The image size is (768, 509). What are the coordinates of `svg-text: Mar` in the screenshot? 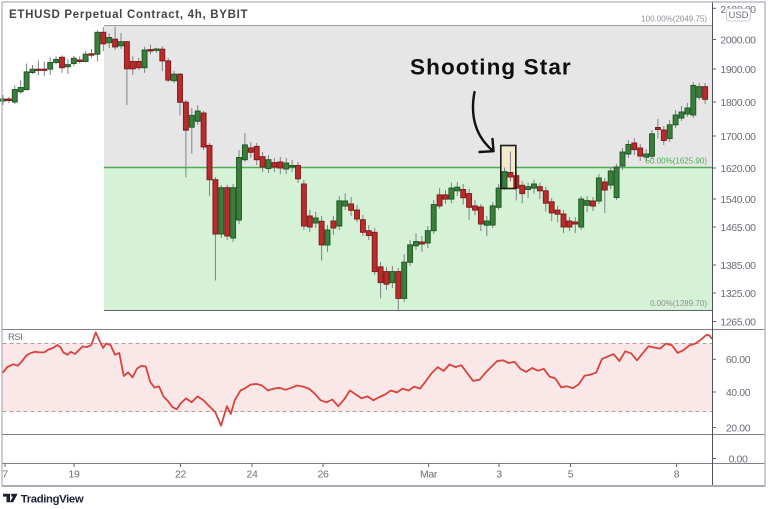 It's located at (429, 475).